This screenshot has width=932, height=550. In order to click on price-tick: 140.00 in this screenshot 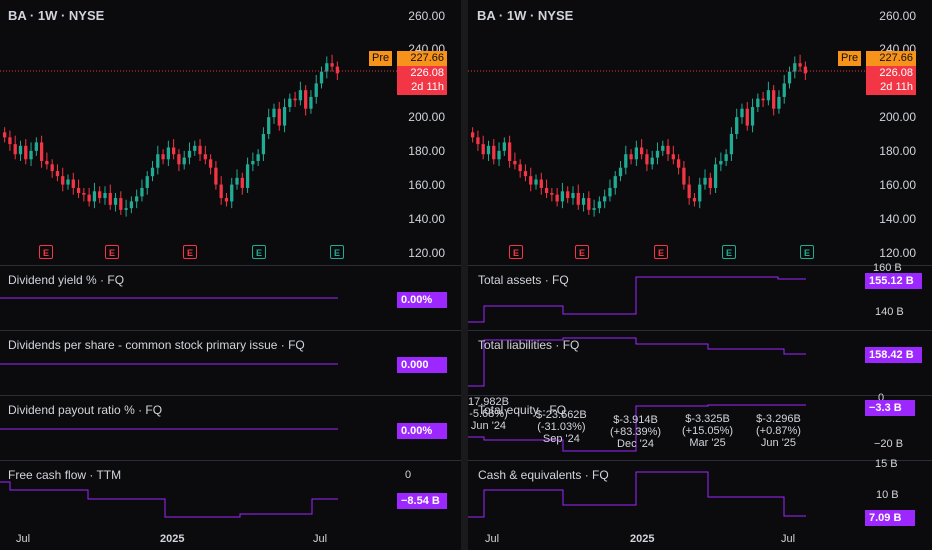, I will do `click(897, 219)`.